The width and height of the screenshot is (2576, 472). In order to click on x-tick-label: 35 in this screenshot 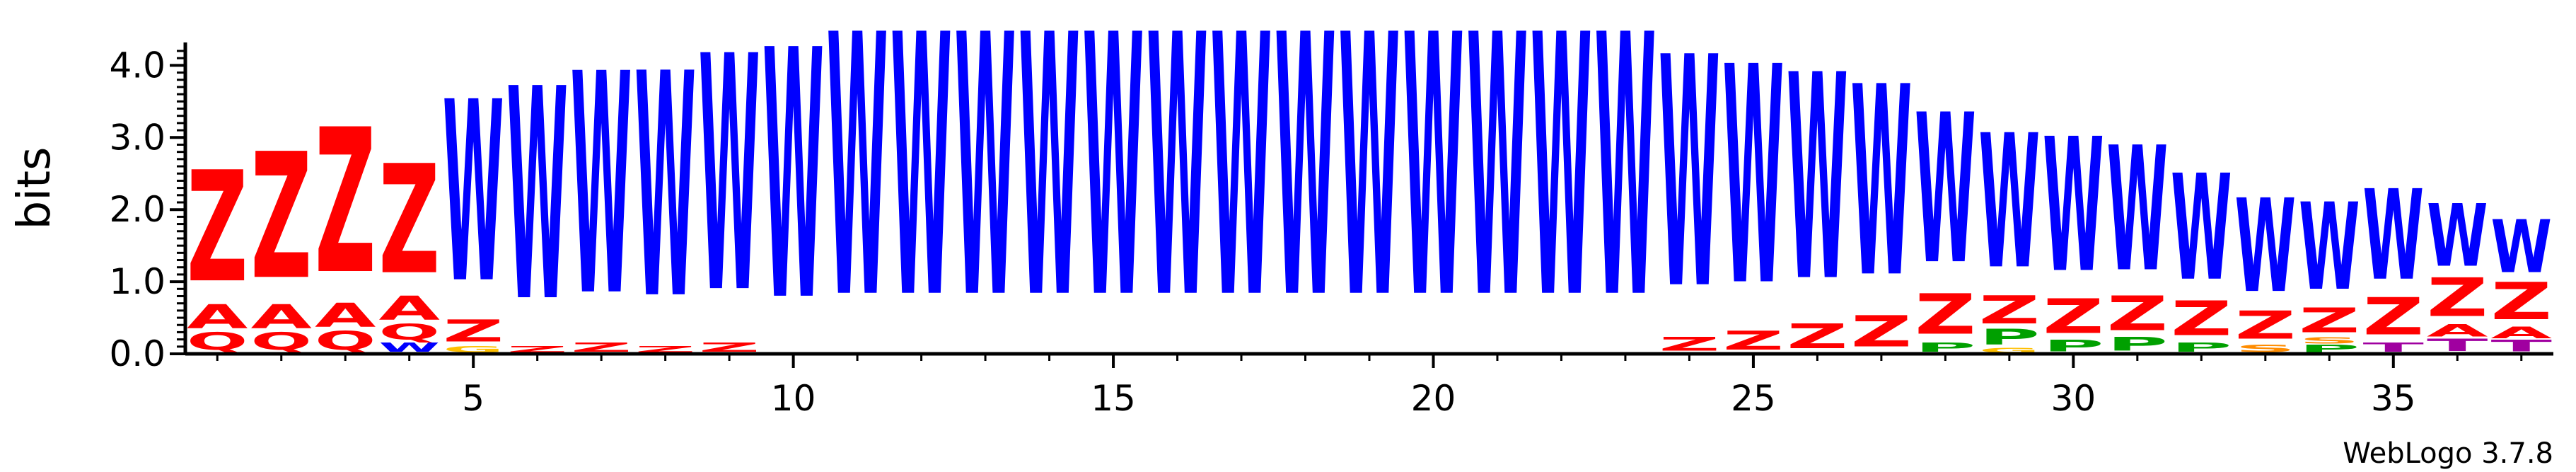, I will do `click(2393, 398)`.